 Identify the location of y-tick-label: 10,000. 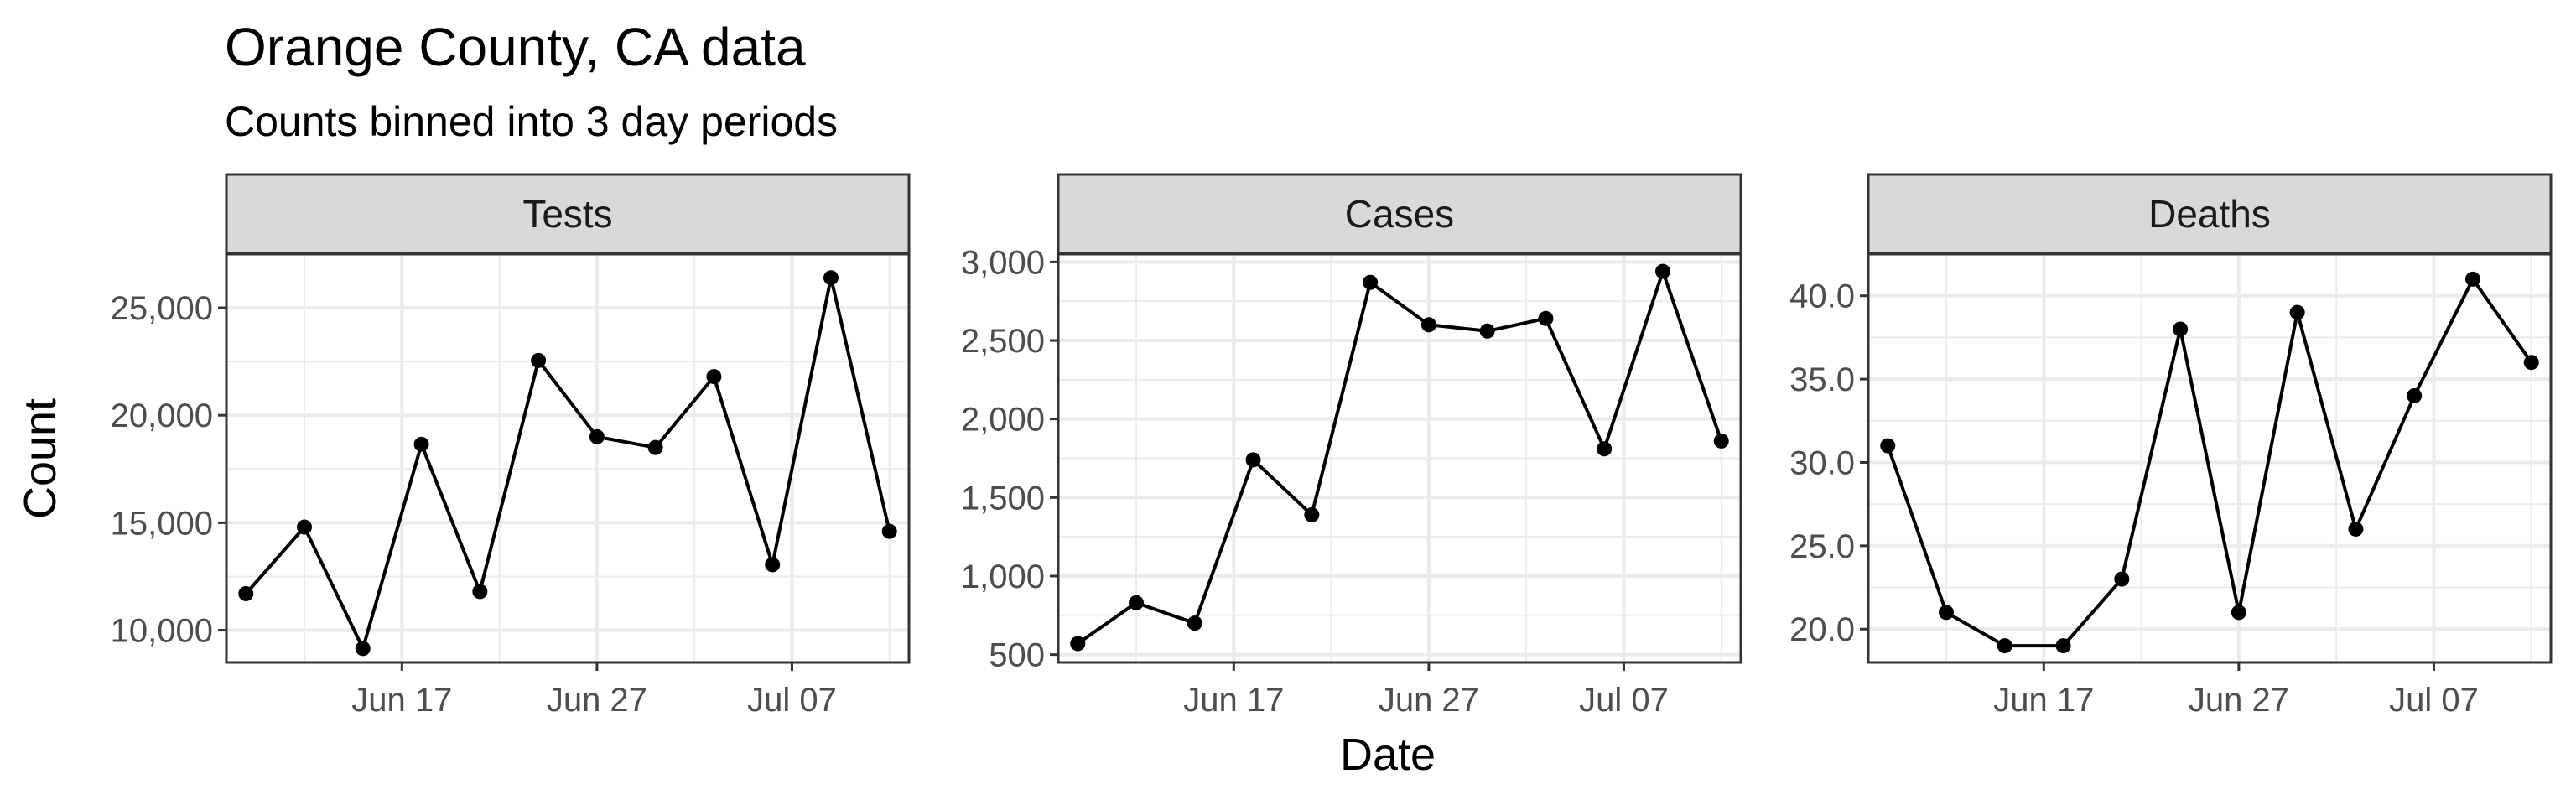
(162, 631).